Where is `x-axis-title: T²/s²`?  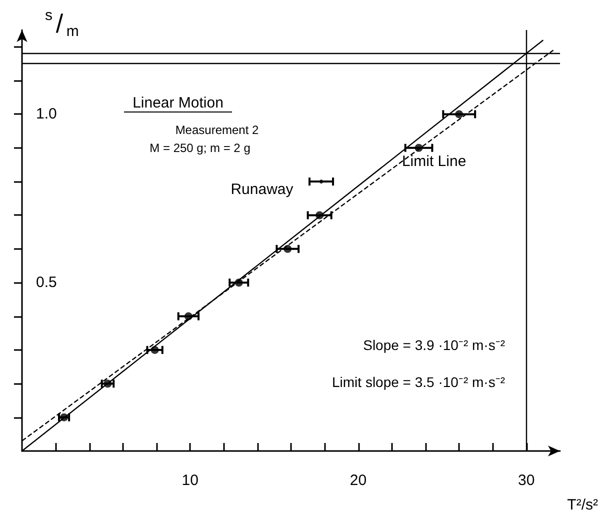 x-axis-title: T²/s² is located at coordinates (582, 505).